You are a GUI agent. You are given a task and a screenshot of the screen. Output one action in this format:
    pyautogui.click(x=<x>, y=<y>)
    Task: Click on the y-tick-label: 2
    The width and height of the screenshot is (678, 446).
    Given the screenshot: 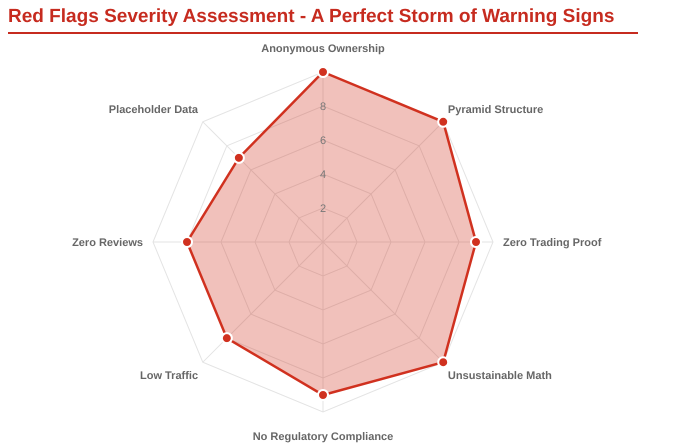 What is the action you would take?
    pyautogui.click(x=323, y=209)
    